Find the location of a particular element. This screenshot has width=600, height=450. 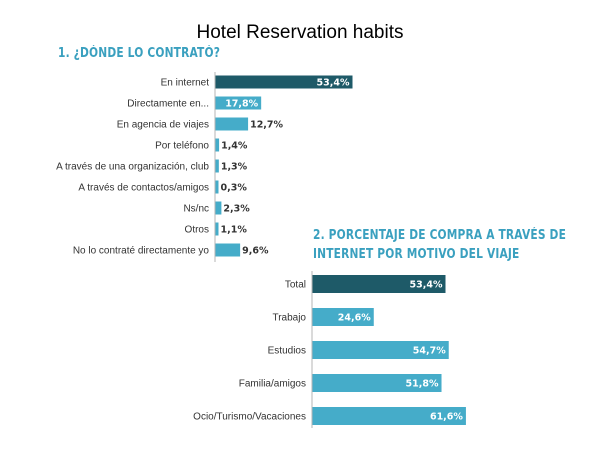

chart1-title: 1. ¿DÓNDE LO CONTRATÓ? is located at coordinates (139, 53).